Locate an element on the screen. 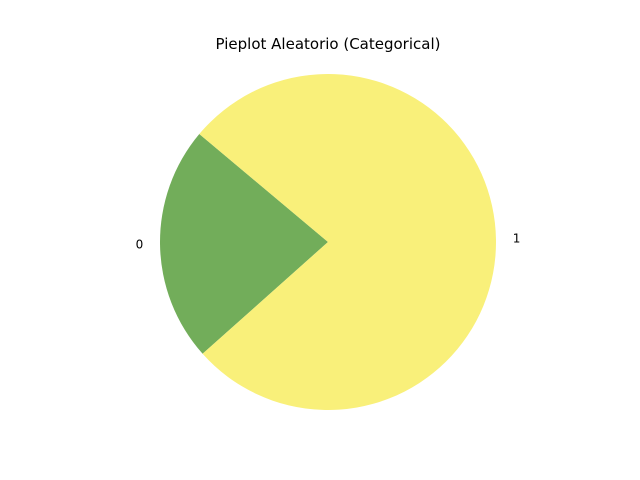 Image resolution: width=640 pixels, height=480 pixels. pie-label-0: 0 is located at coordinates (140, 244).